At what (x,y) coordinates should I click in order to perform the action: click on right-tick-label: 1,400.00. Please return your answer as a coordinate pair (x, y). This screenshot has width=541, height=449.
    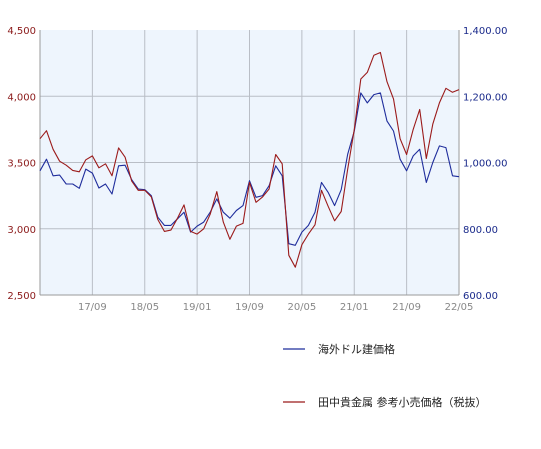
    Looking at the image, I should click on (485, 31).